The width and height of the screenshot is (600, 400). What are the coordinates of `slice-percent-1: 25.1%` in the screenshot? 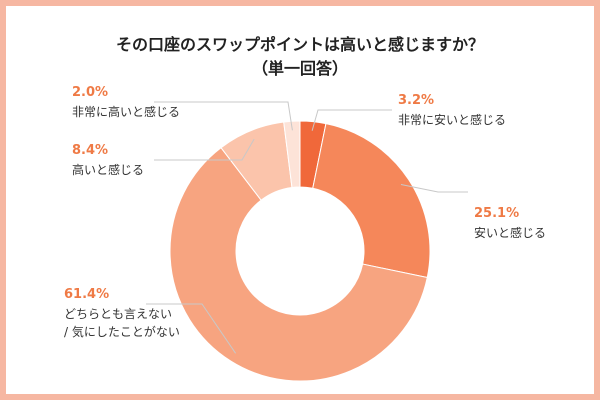 It's located at (496, 213).